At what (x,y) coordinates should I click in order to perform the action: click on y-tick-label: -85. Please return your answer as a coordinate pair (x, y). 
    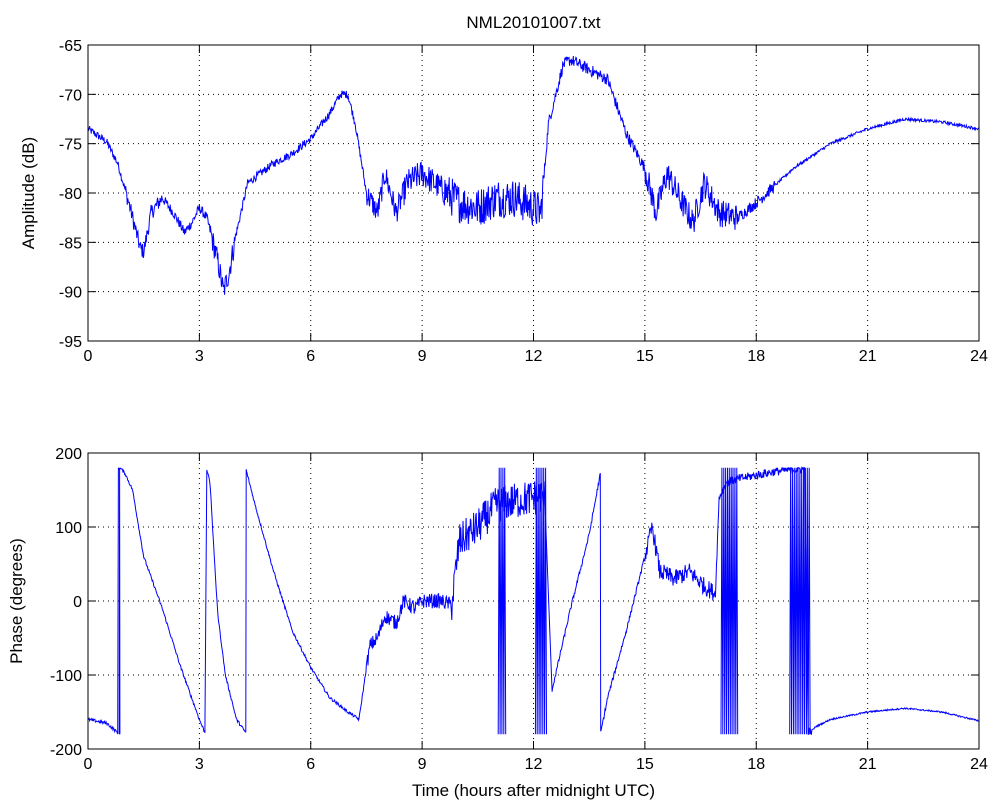
    Looking at the image, I should click on (70, 243).